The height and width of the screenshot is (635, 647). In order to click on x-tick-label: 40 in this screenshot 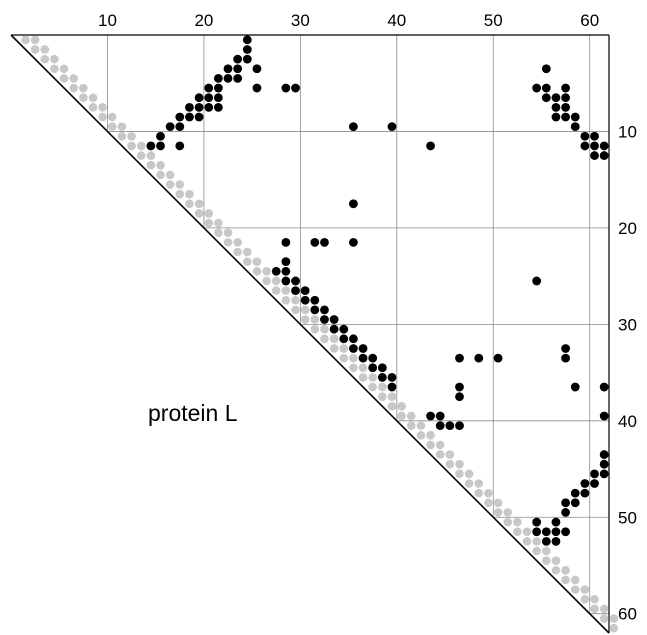, I will do `click(396, 20)`.